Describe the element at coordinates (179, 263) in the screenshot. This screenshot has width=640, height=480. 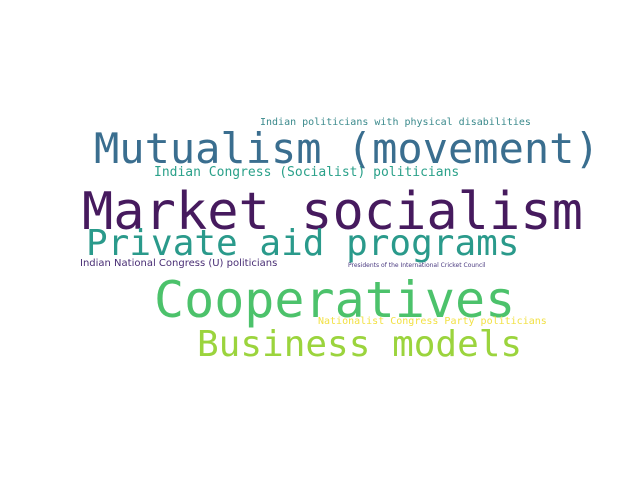
I see `word-indian-national-congress-u-politicians: Indian National Congress (U) politicians` at that location.